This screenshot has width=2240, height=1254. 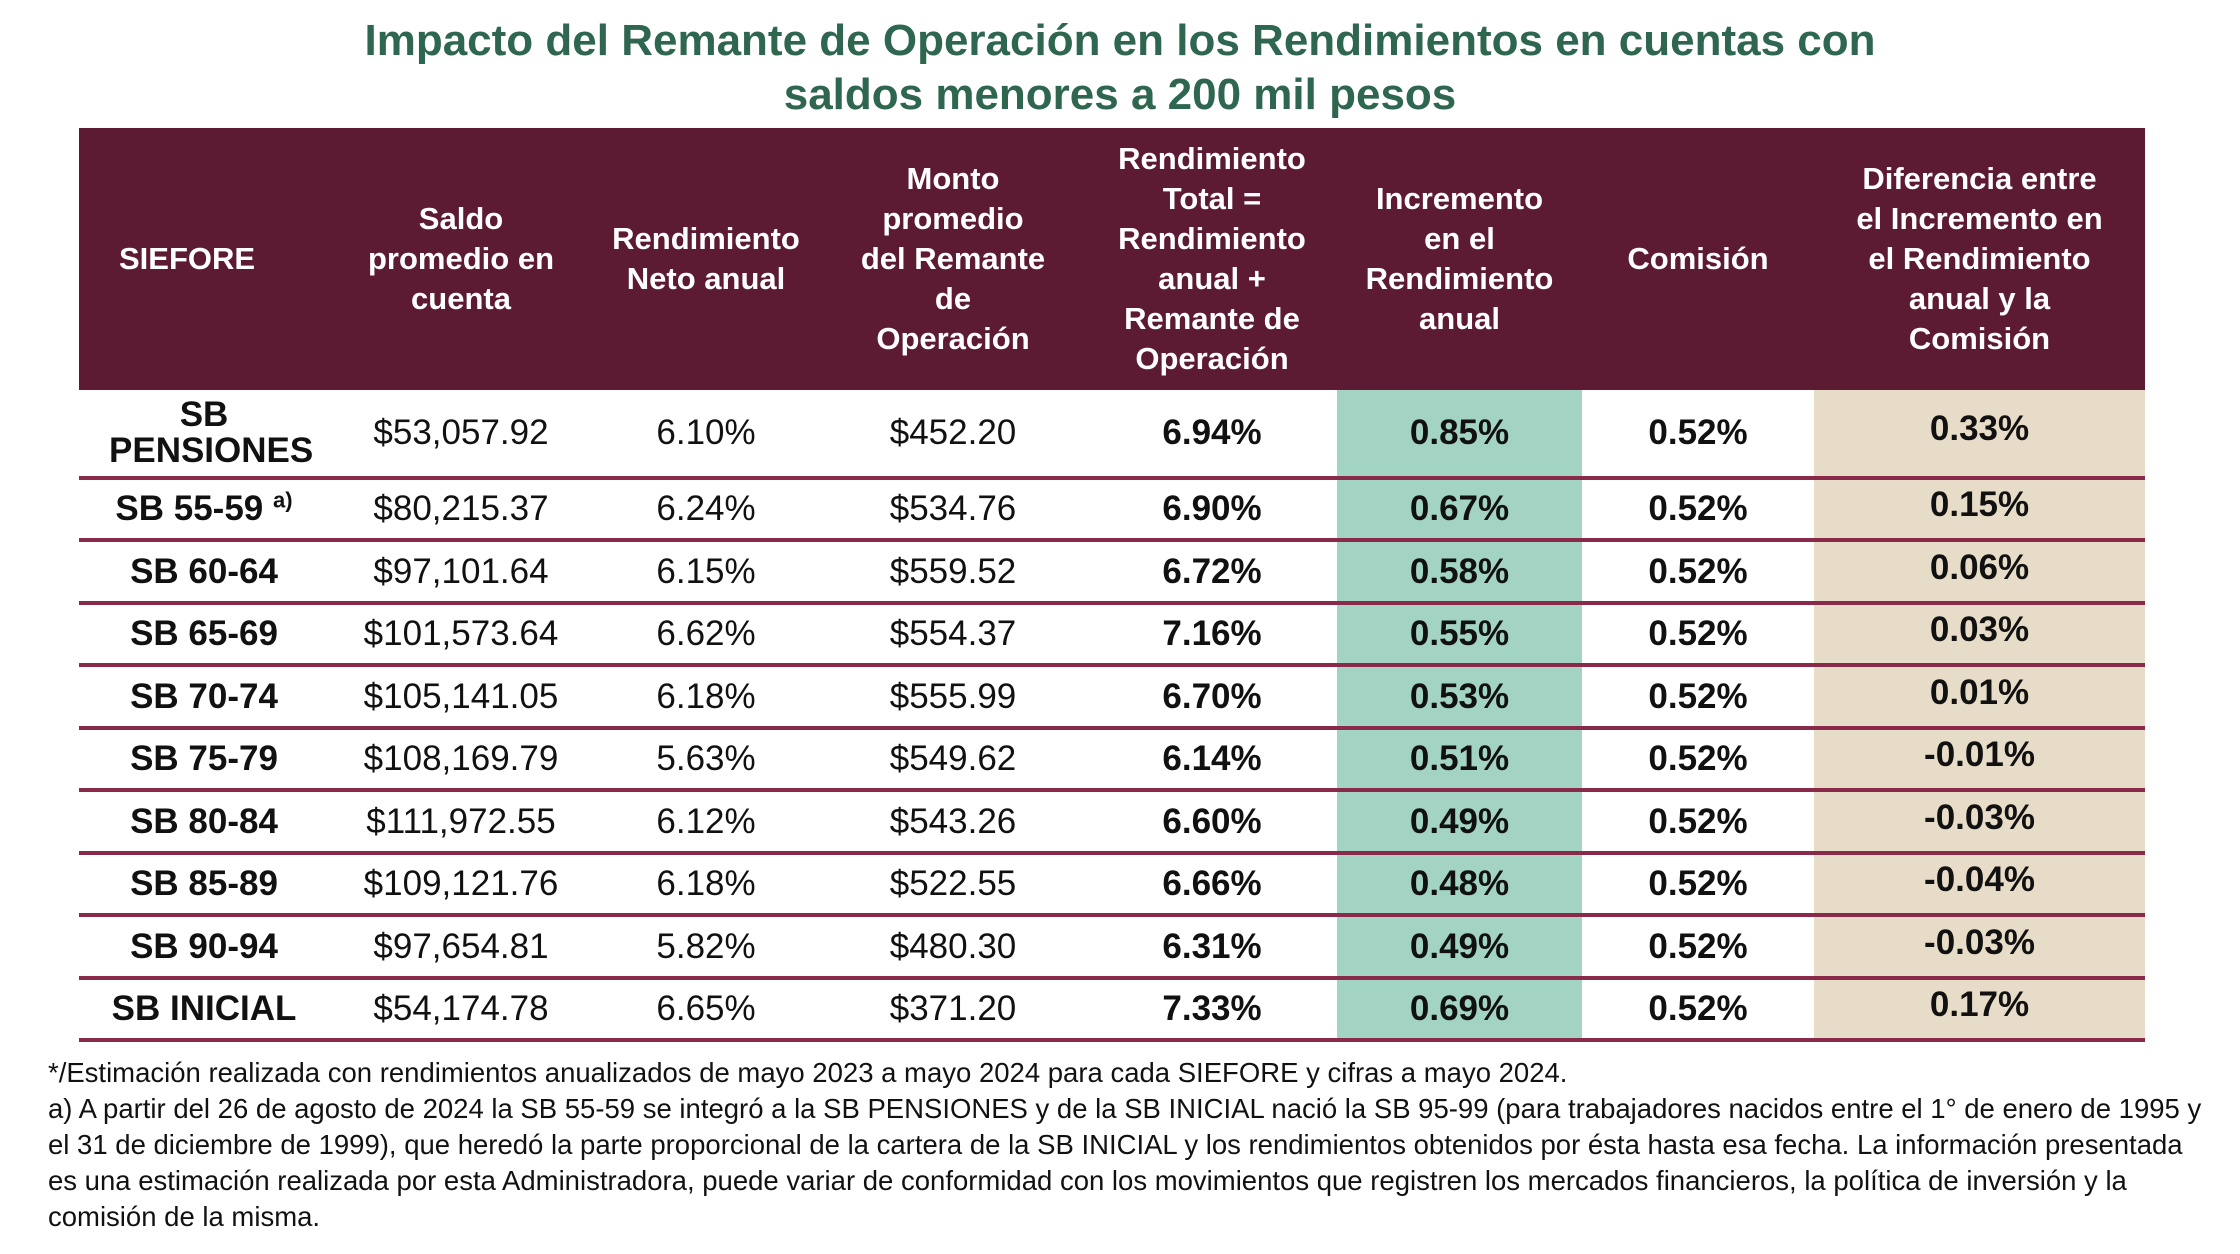 What do you see at coordinates (1459, 697) in the screenshot?
I see `cell-incremento: 0.53%` at bounding box center [1459, 697].